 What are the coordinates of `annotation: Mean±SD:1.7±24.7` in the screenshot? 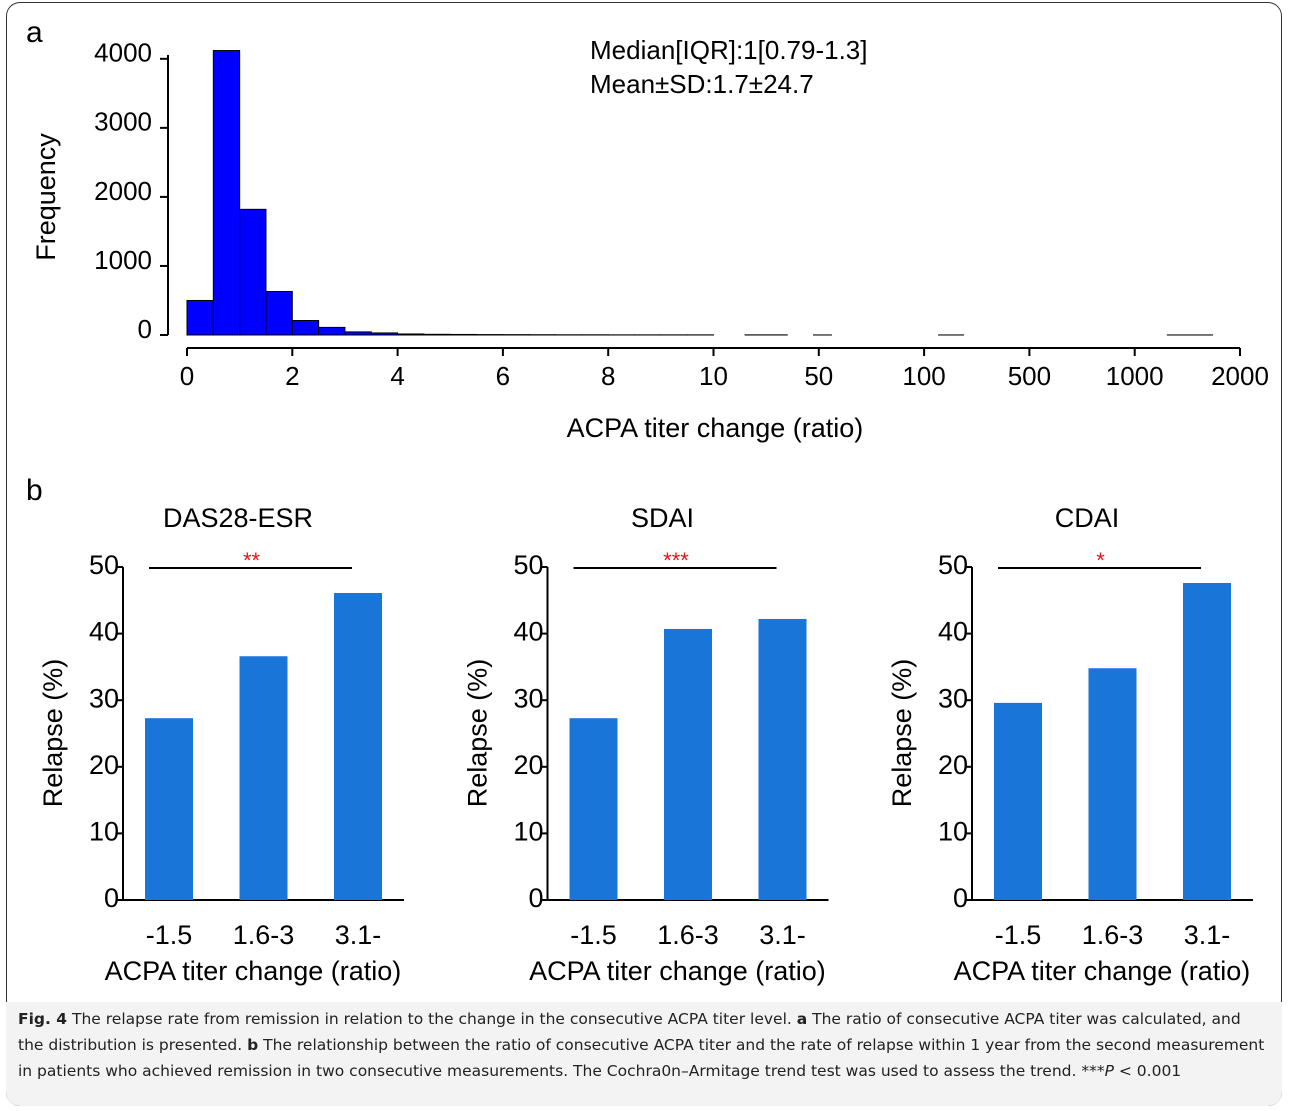 It's located at (702, 84).